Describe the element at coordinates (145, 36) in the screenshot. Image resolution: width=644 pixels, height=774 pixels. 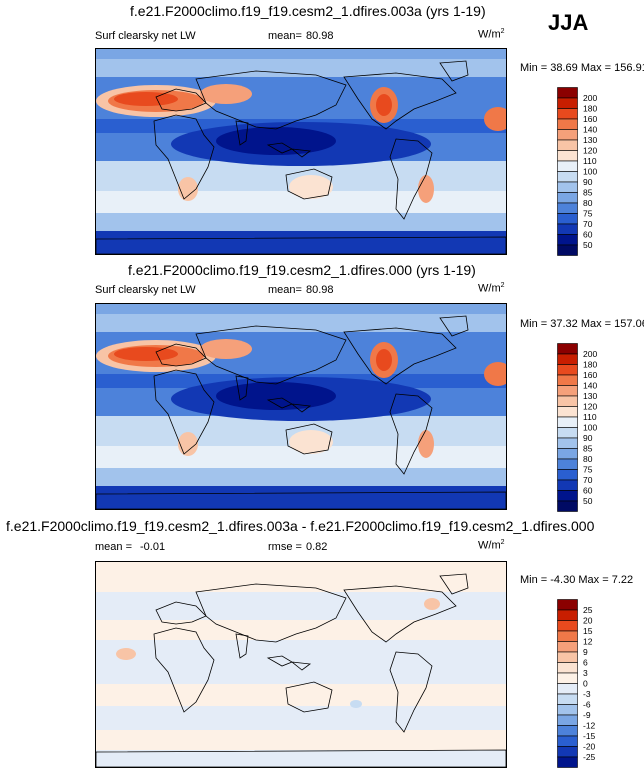
I see `panel1-variable-label: Surf clearsky net LW` at that location.